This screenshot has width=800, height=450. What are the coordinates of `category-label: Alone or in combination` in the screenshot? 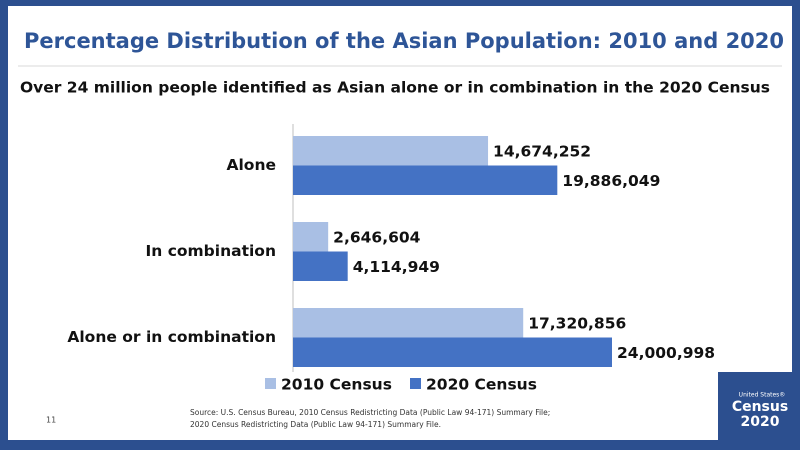 It's located at (171, 337).